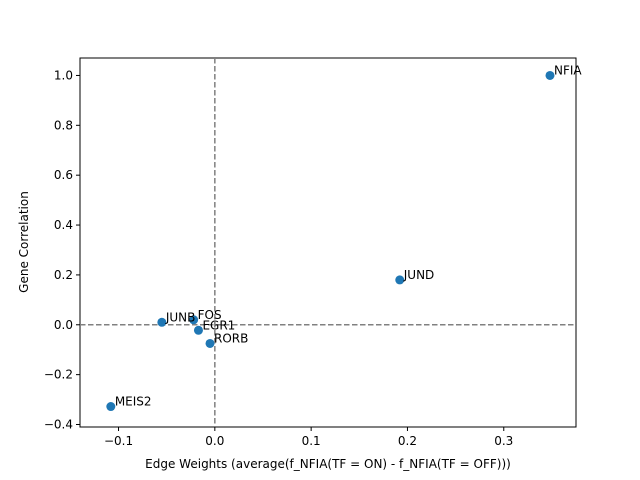 This screenshot has height=480, width=640. Describe the element at coordinates (218, 325) in the screenshot. I see `point-label-egr1: EGR1` at that location.